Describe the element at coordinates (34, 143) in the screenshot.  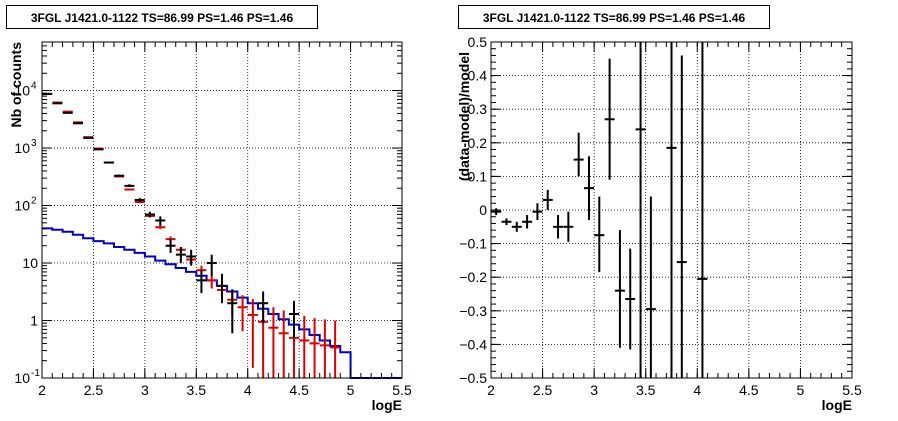
I see `y-tick-exponent: 3` at that location.